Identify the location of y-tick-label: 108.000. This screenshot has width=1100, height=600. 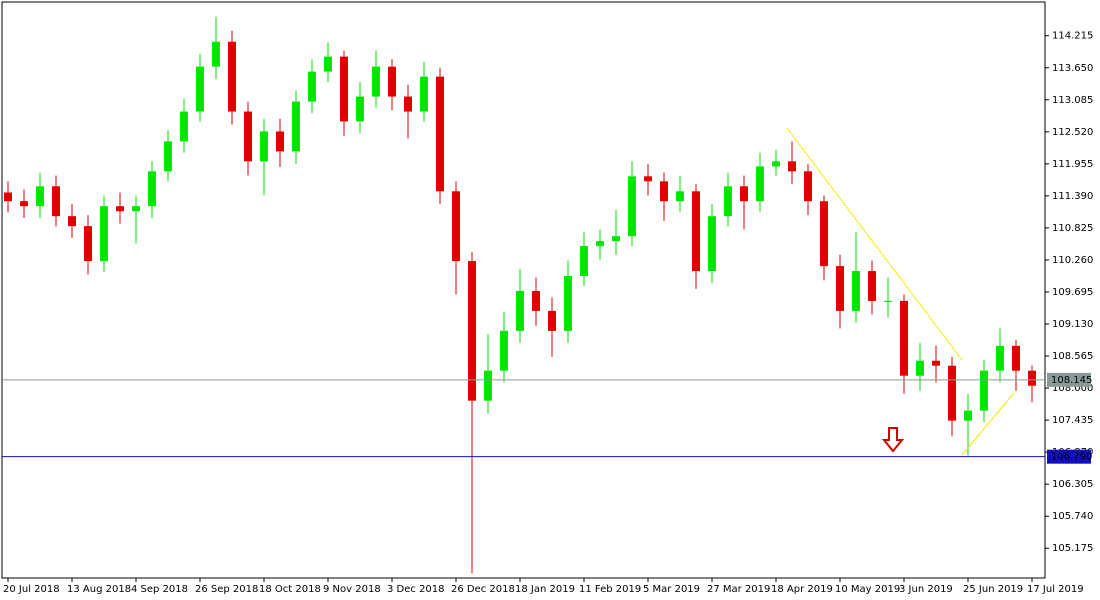
(1072, 388).